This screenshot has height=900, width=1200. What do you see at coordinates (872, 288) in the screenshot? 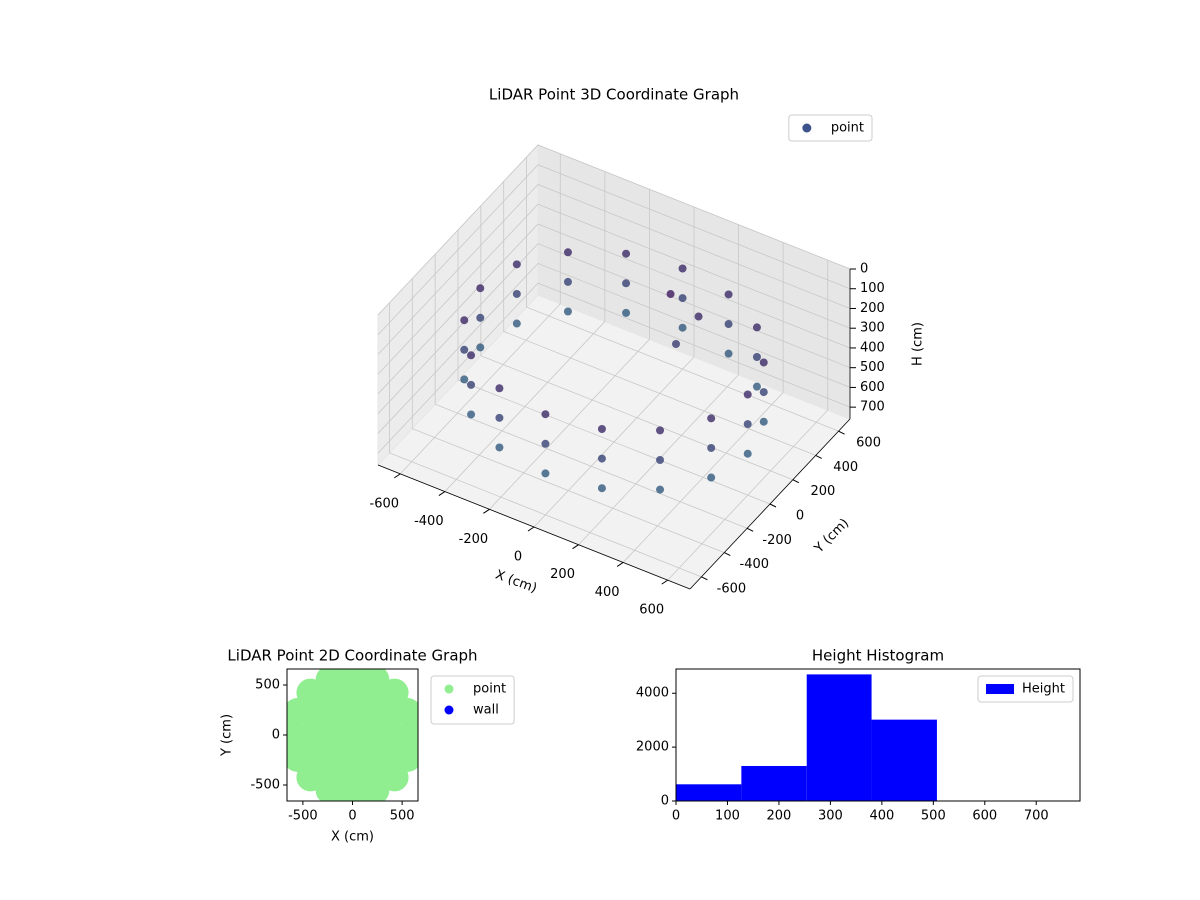
I see `z-tick-label: 100` at bounding box center [872, 288].